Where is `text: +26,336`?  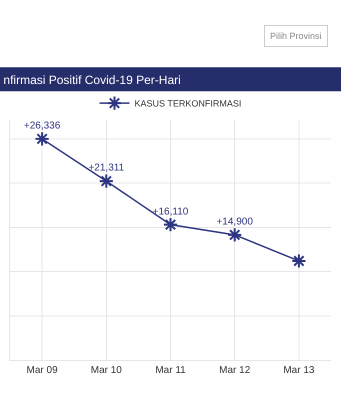
text: +26,336 is located at coordinates (42, 126).